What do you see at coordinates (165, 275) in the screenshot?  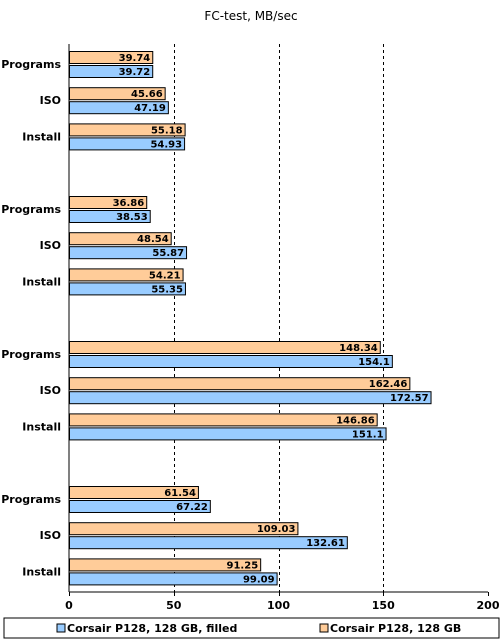 I see `bar-value-label: 54.21` at bounding box center [165, 275].